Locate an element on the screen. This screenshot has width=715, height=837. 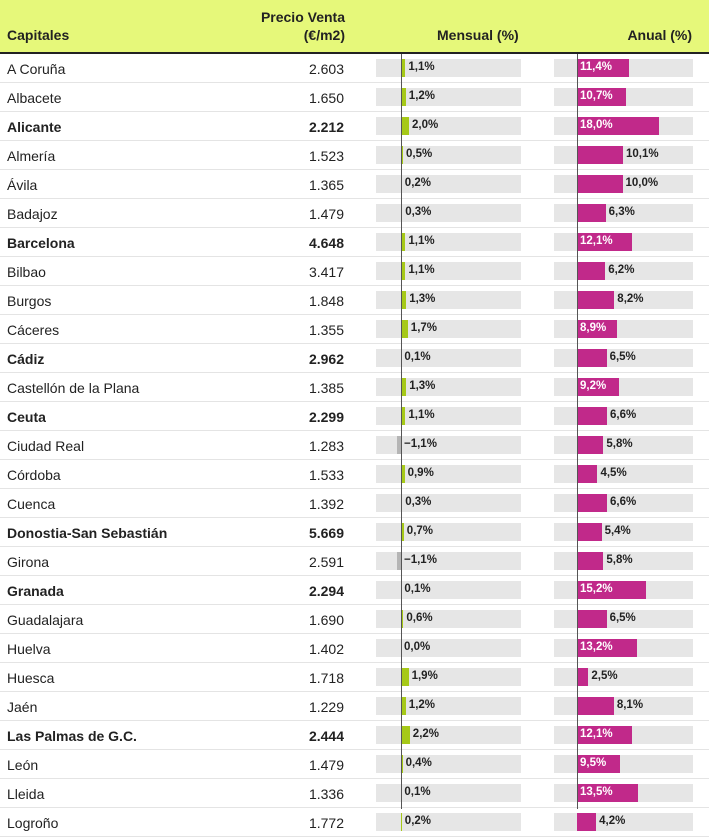
mensual-track: 1,9% is located at coordinates (448, 677).